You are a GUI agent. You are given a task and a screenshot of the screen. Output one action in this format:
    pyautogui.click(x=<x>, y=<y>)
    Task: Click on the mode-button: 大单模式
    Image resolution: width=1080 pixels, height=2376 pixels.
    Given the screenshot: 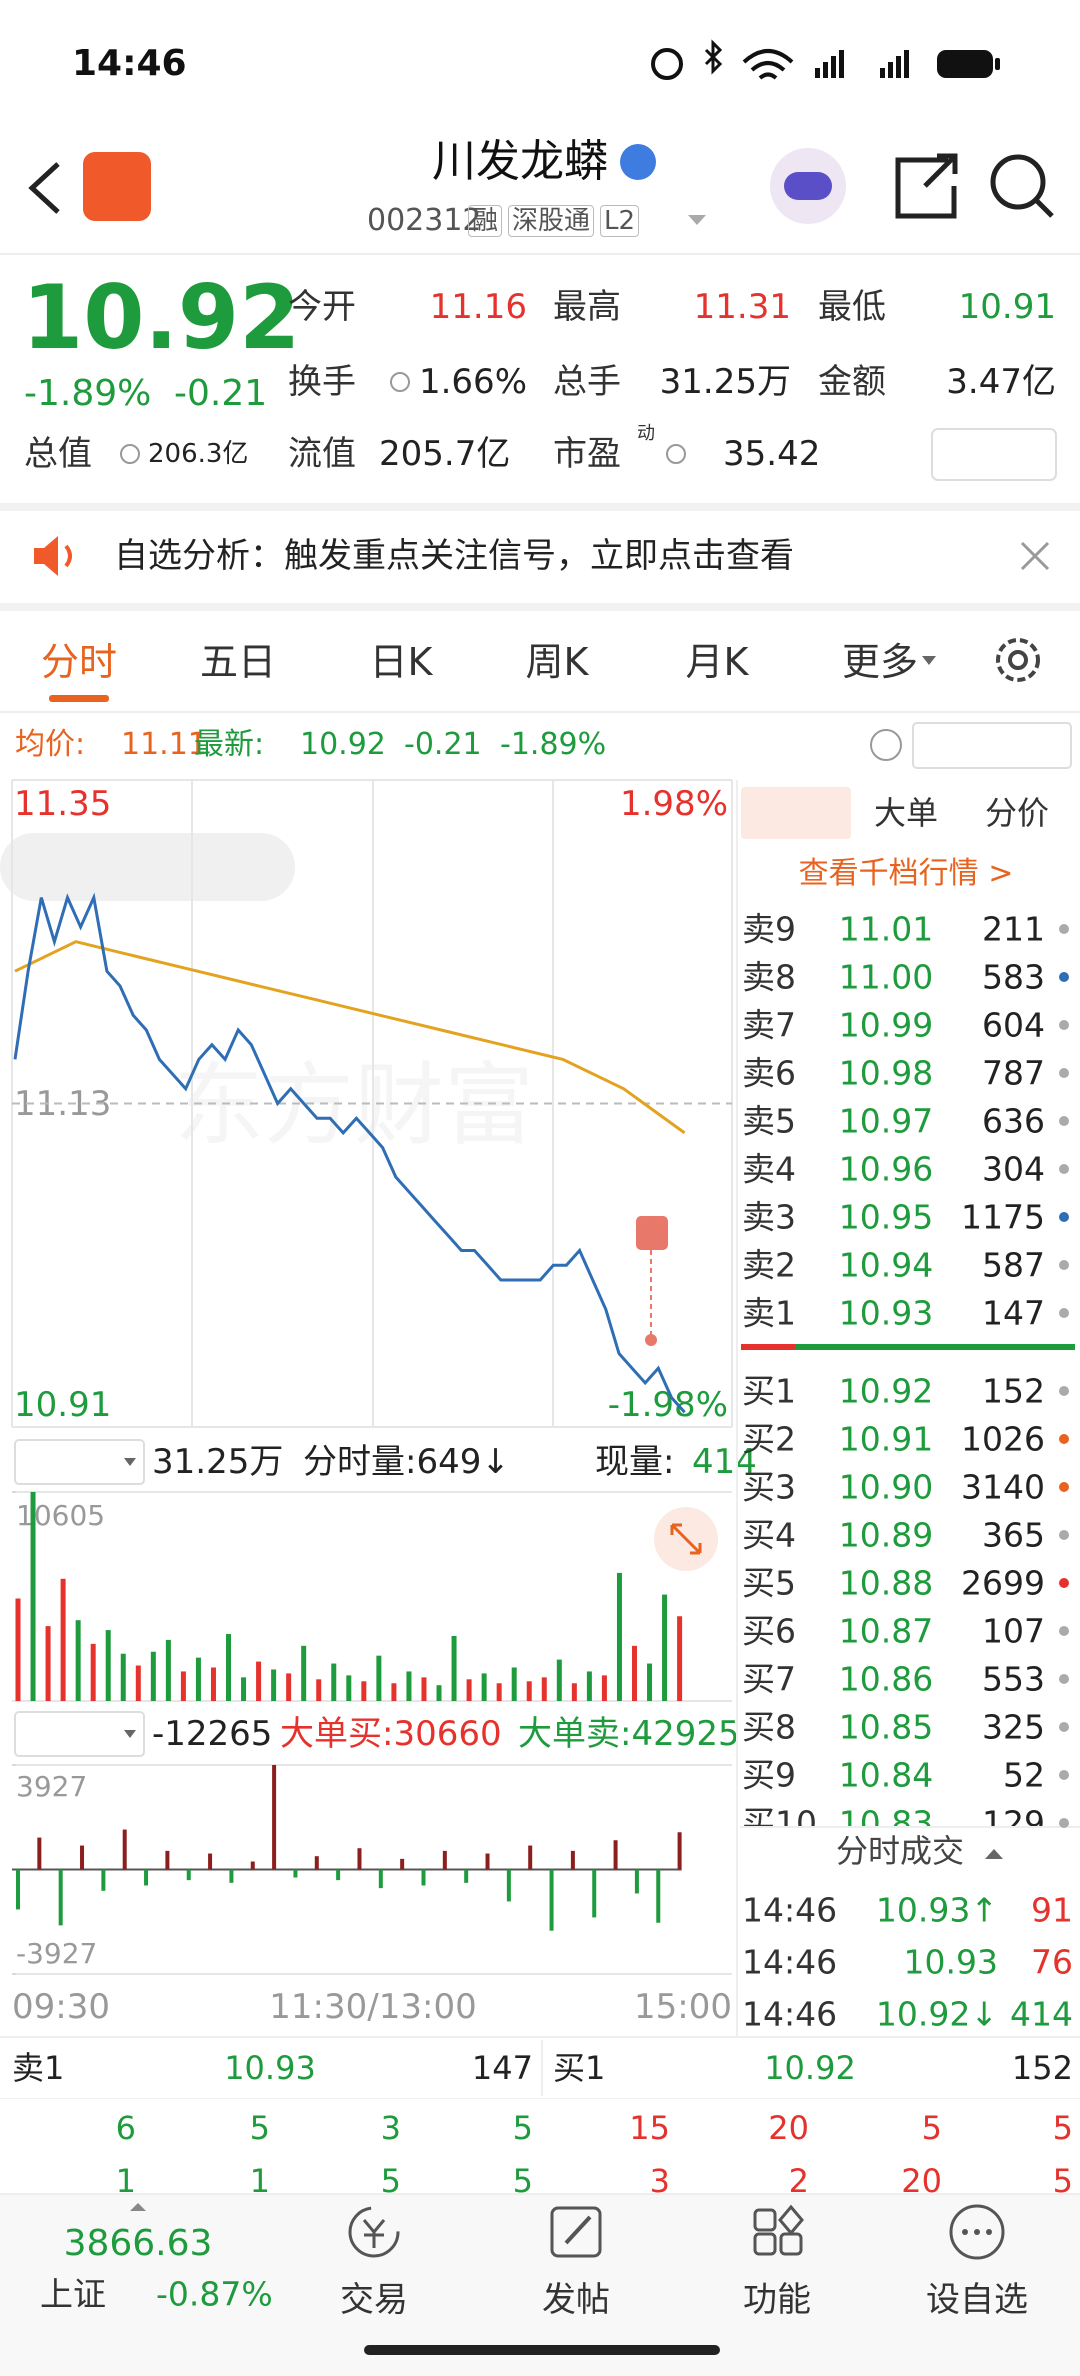 What is the action you would take?
    pyautogui.click(x=992, y=744)
    